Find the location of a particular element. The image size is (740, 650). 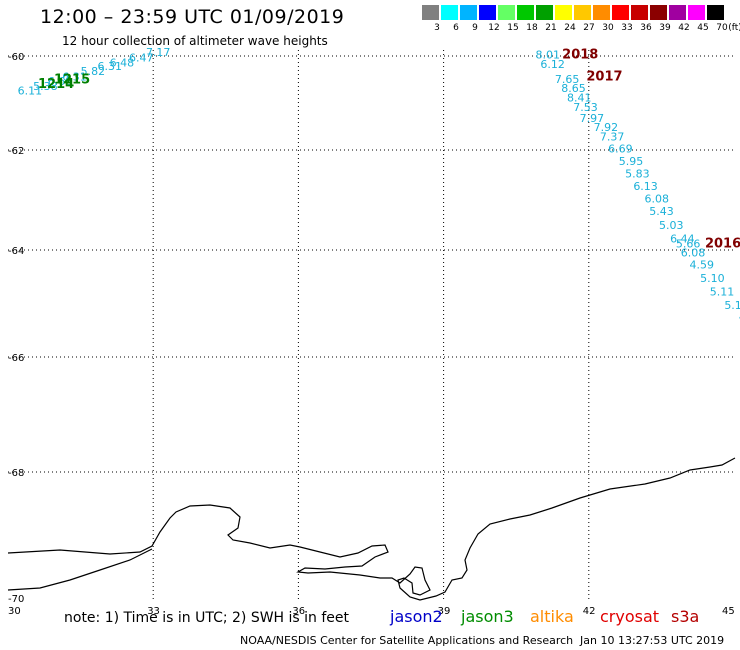

lon-tick-label: 30 is located at coordinates (14, 611).